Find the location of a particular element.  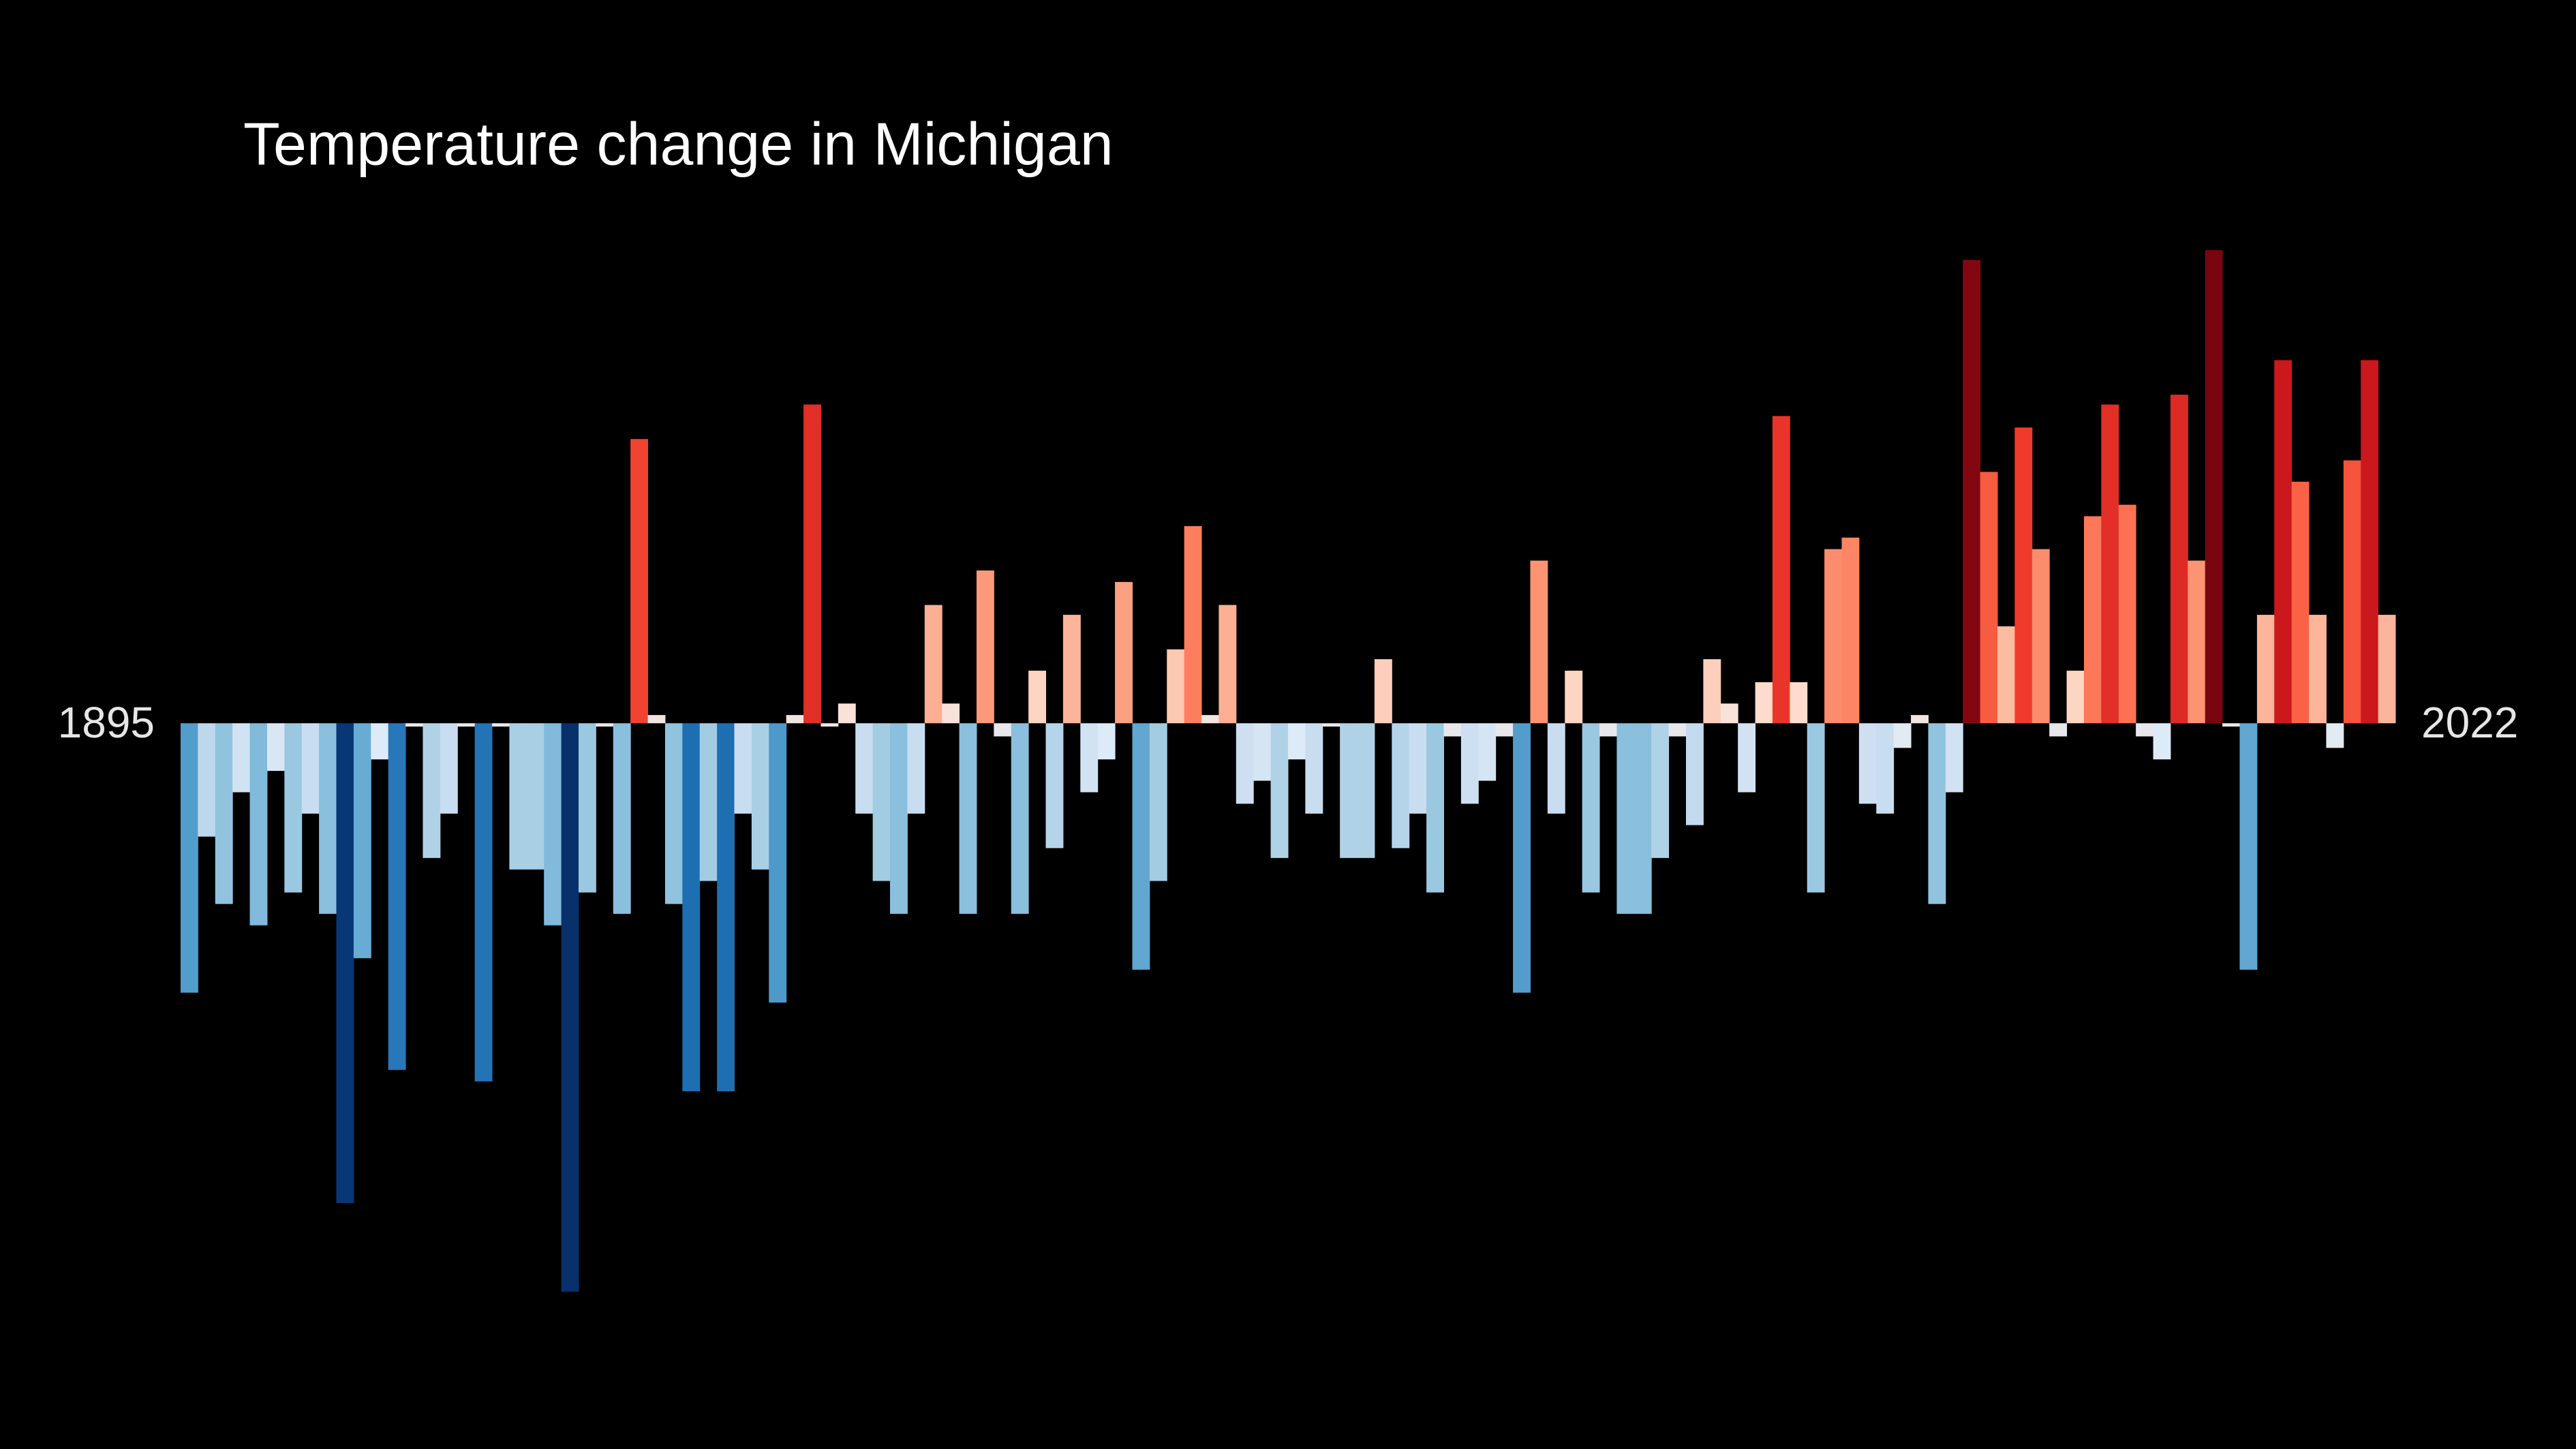

x-tick-label: 2022 is located at coordinates (2469, 722).